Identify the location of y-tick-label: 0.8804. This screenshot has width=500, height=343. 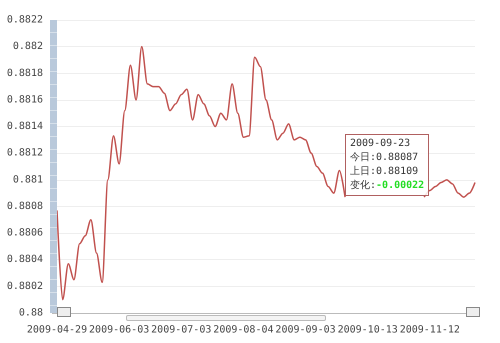
(24, 260).